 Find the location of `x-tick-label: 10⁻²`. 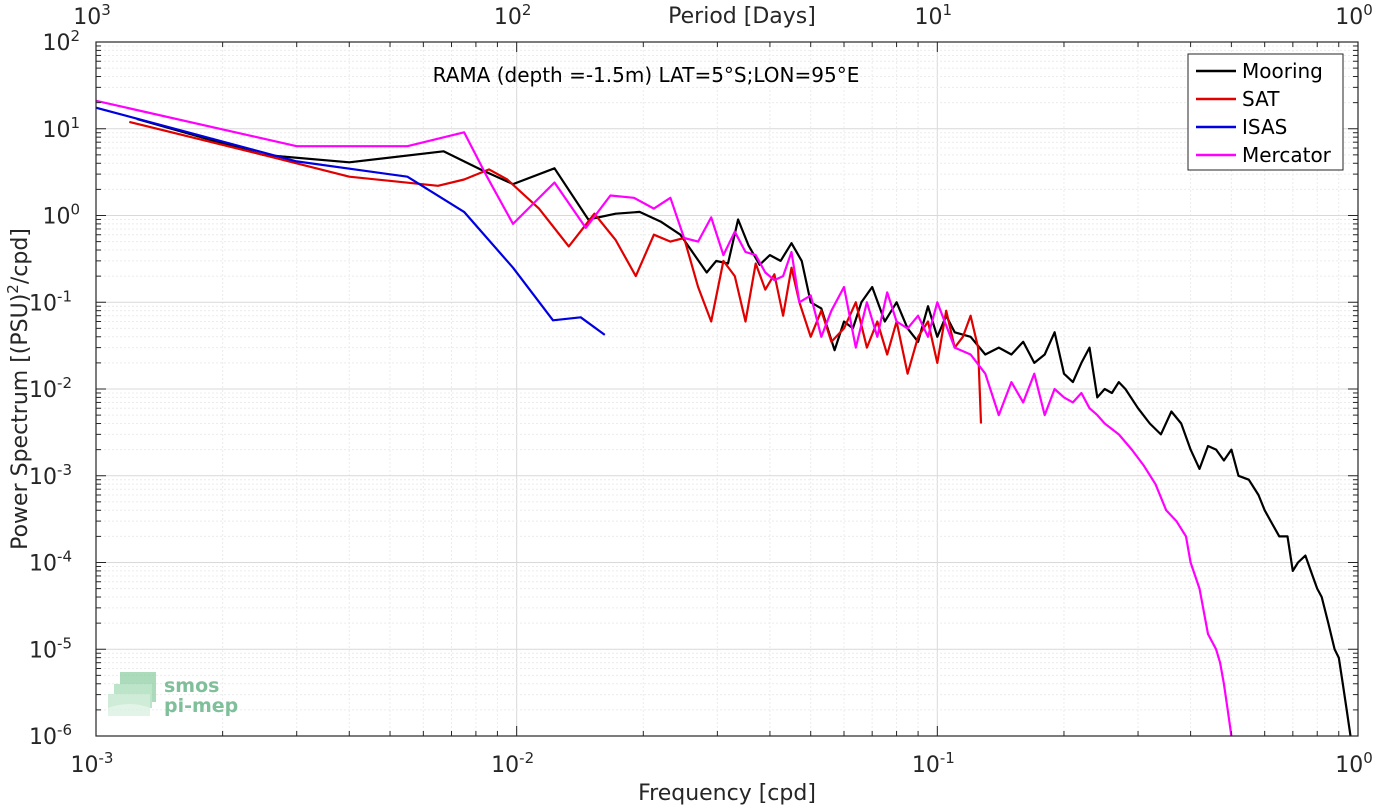

x-tick-label: 10⁻² is located at coordinates (512, 763).